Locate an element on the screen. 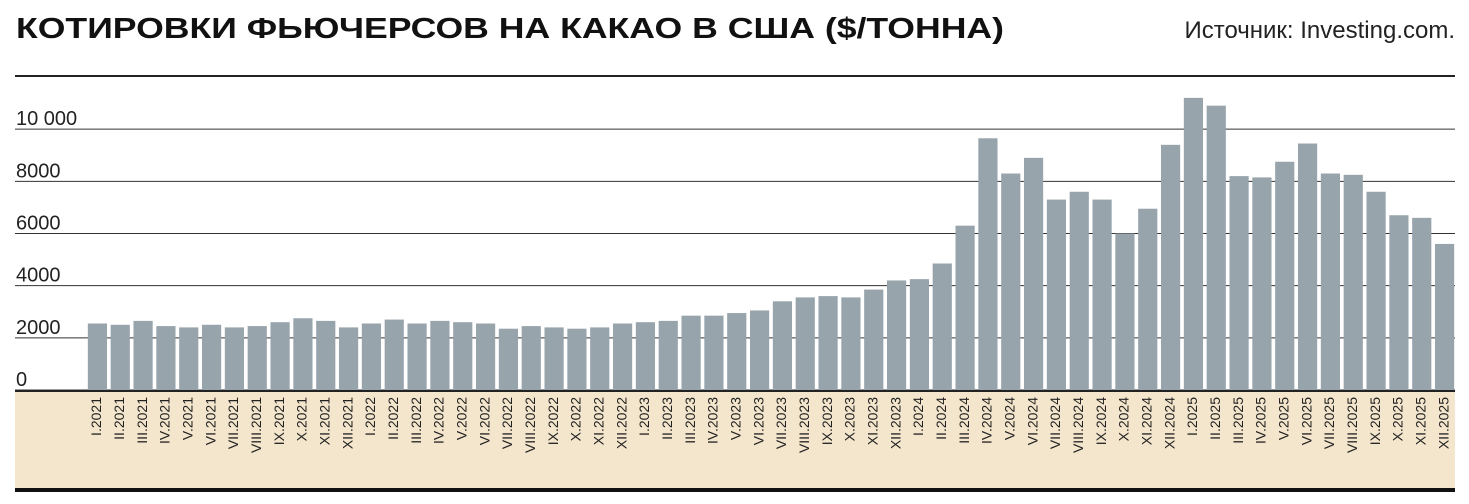  x-tick-label: V.2025 is located at coordinates (1283, 418).